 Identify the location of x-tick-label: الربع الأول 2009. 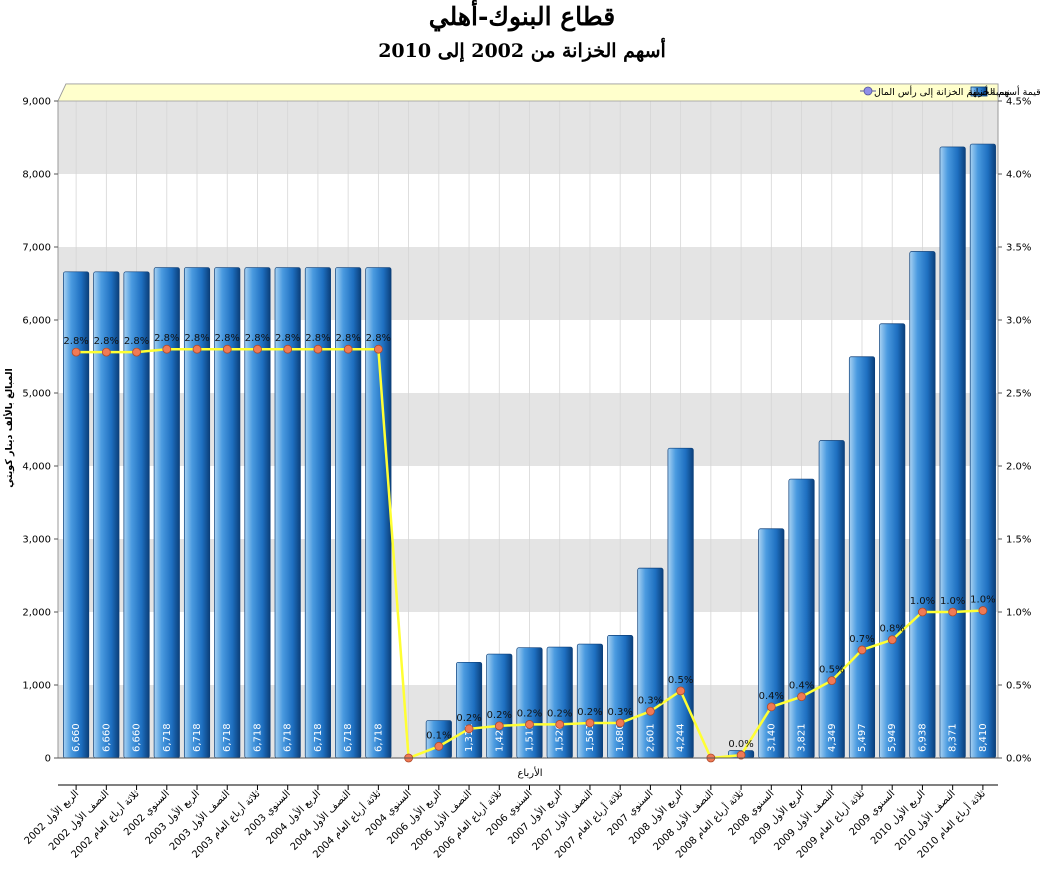
(777, 817).